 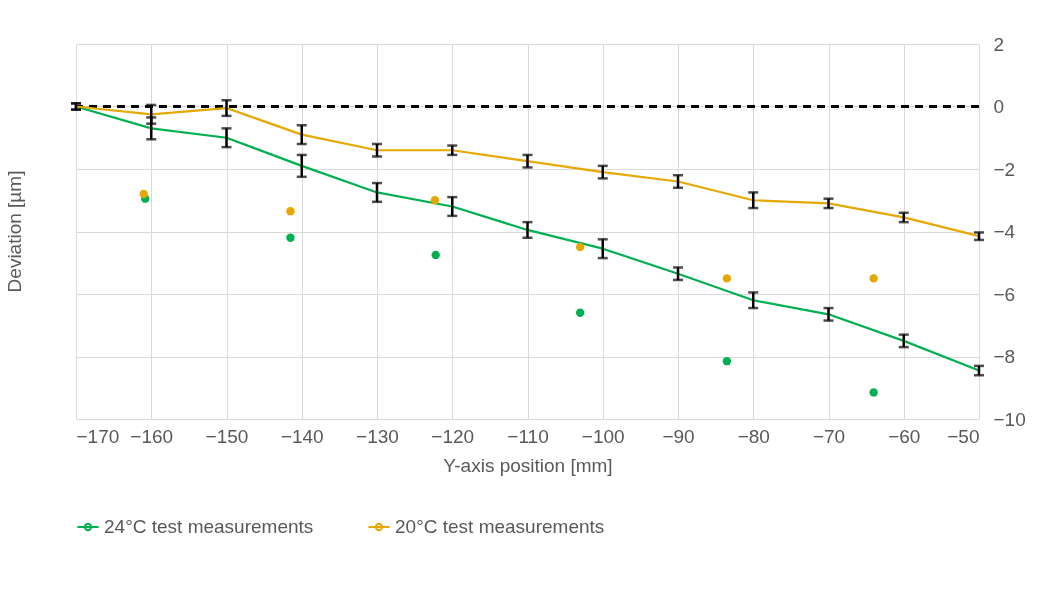 What do you see at coordinates (528, 465) in the screenshot?
I see `x-axis-title: Y-axis position [mm]` at bounding box center [528, 465].